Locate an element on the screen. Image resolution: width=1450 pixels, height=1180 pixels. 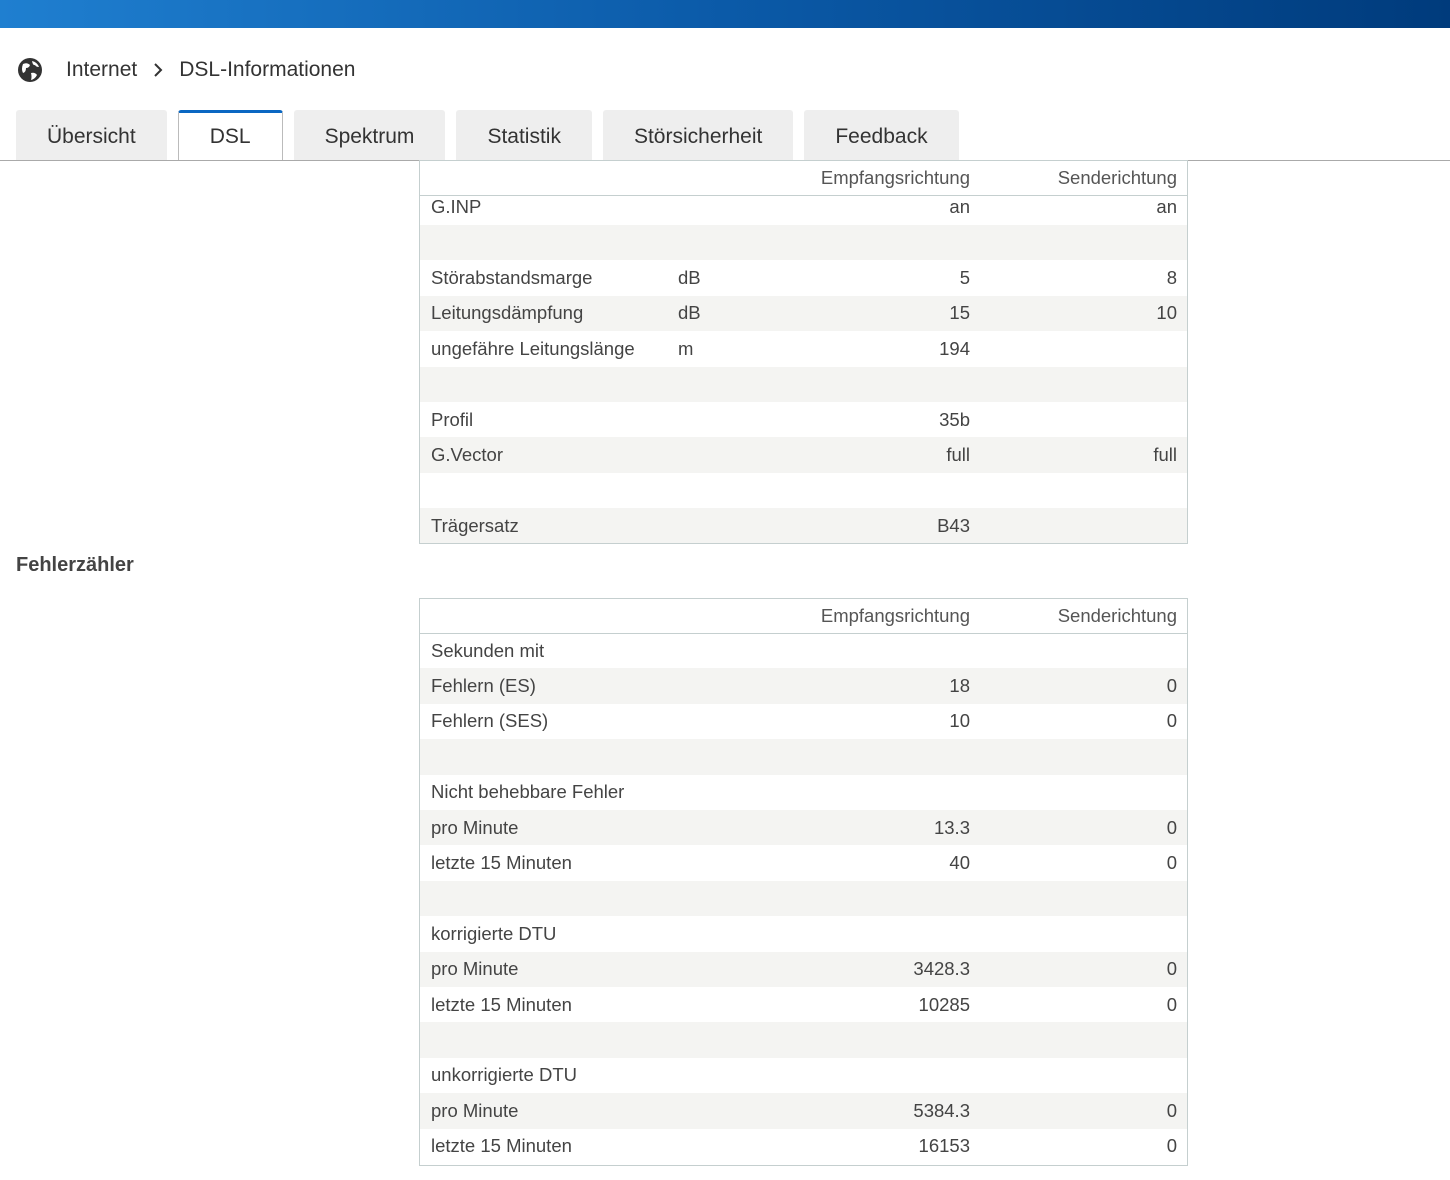
cell-tx: an is located at coordinates (1166, 207).